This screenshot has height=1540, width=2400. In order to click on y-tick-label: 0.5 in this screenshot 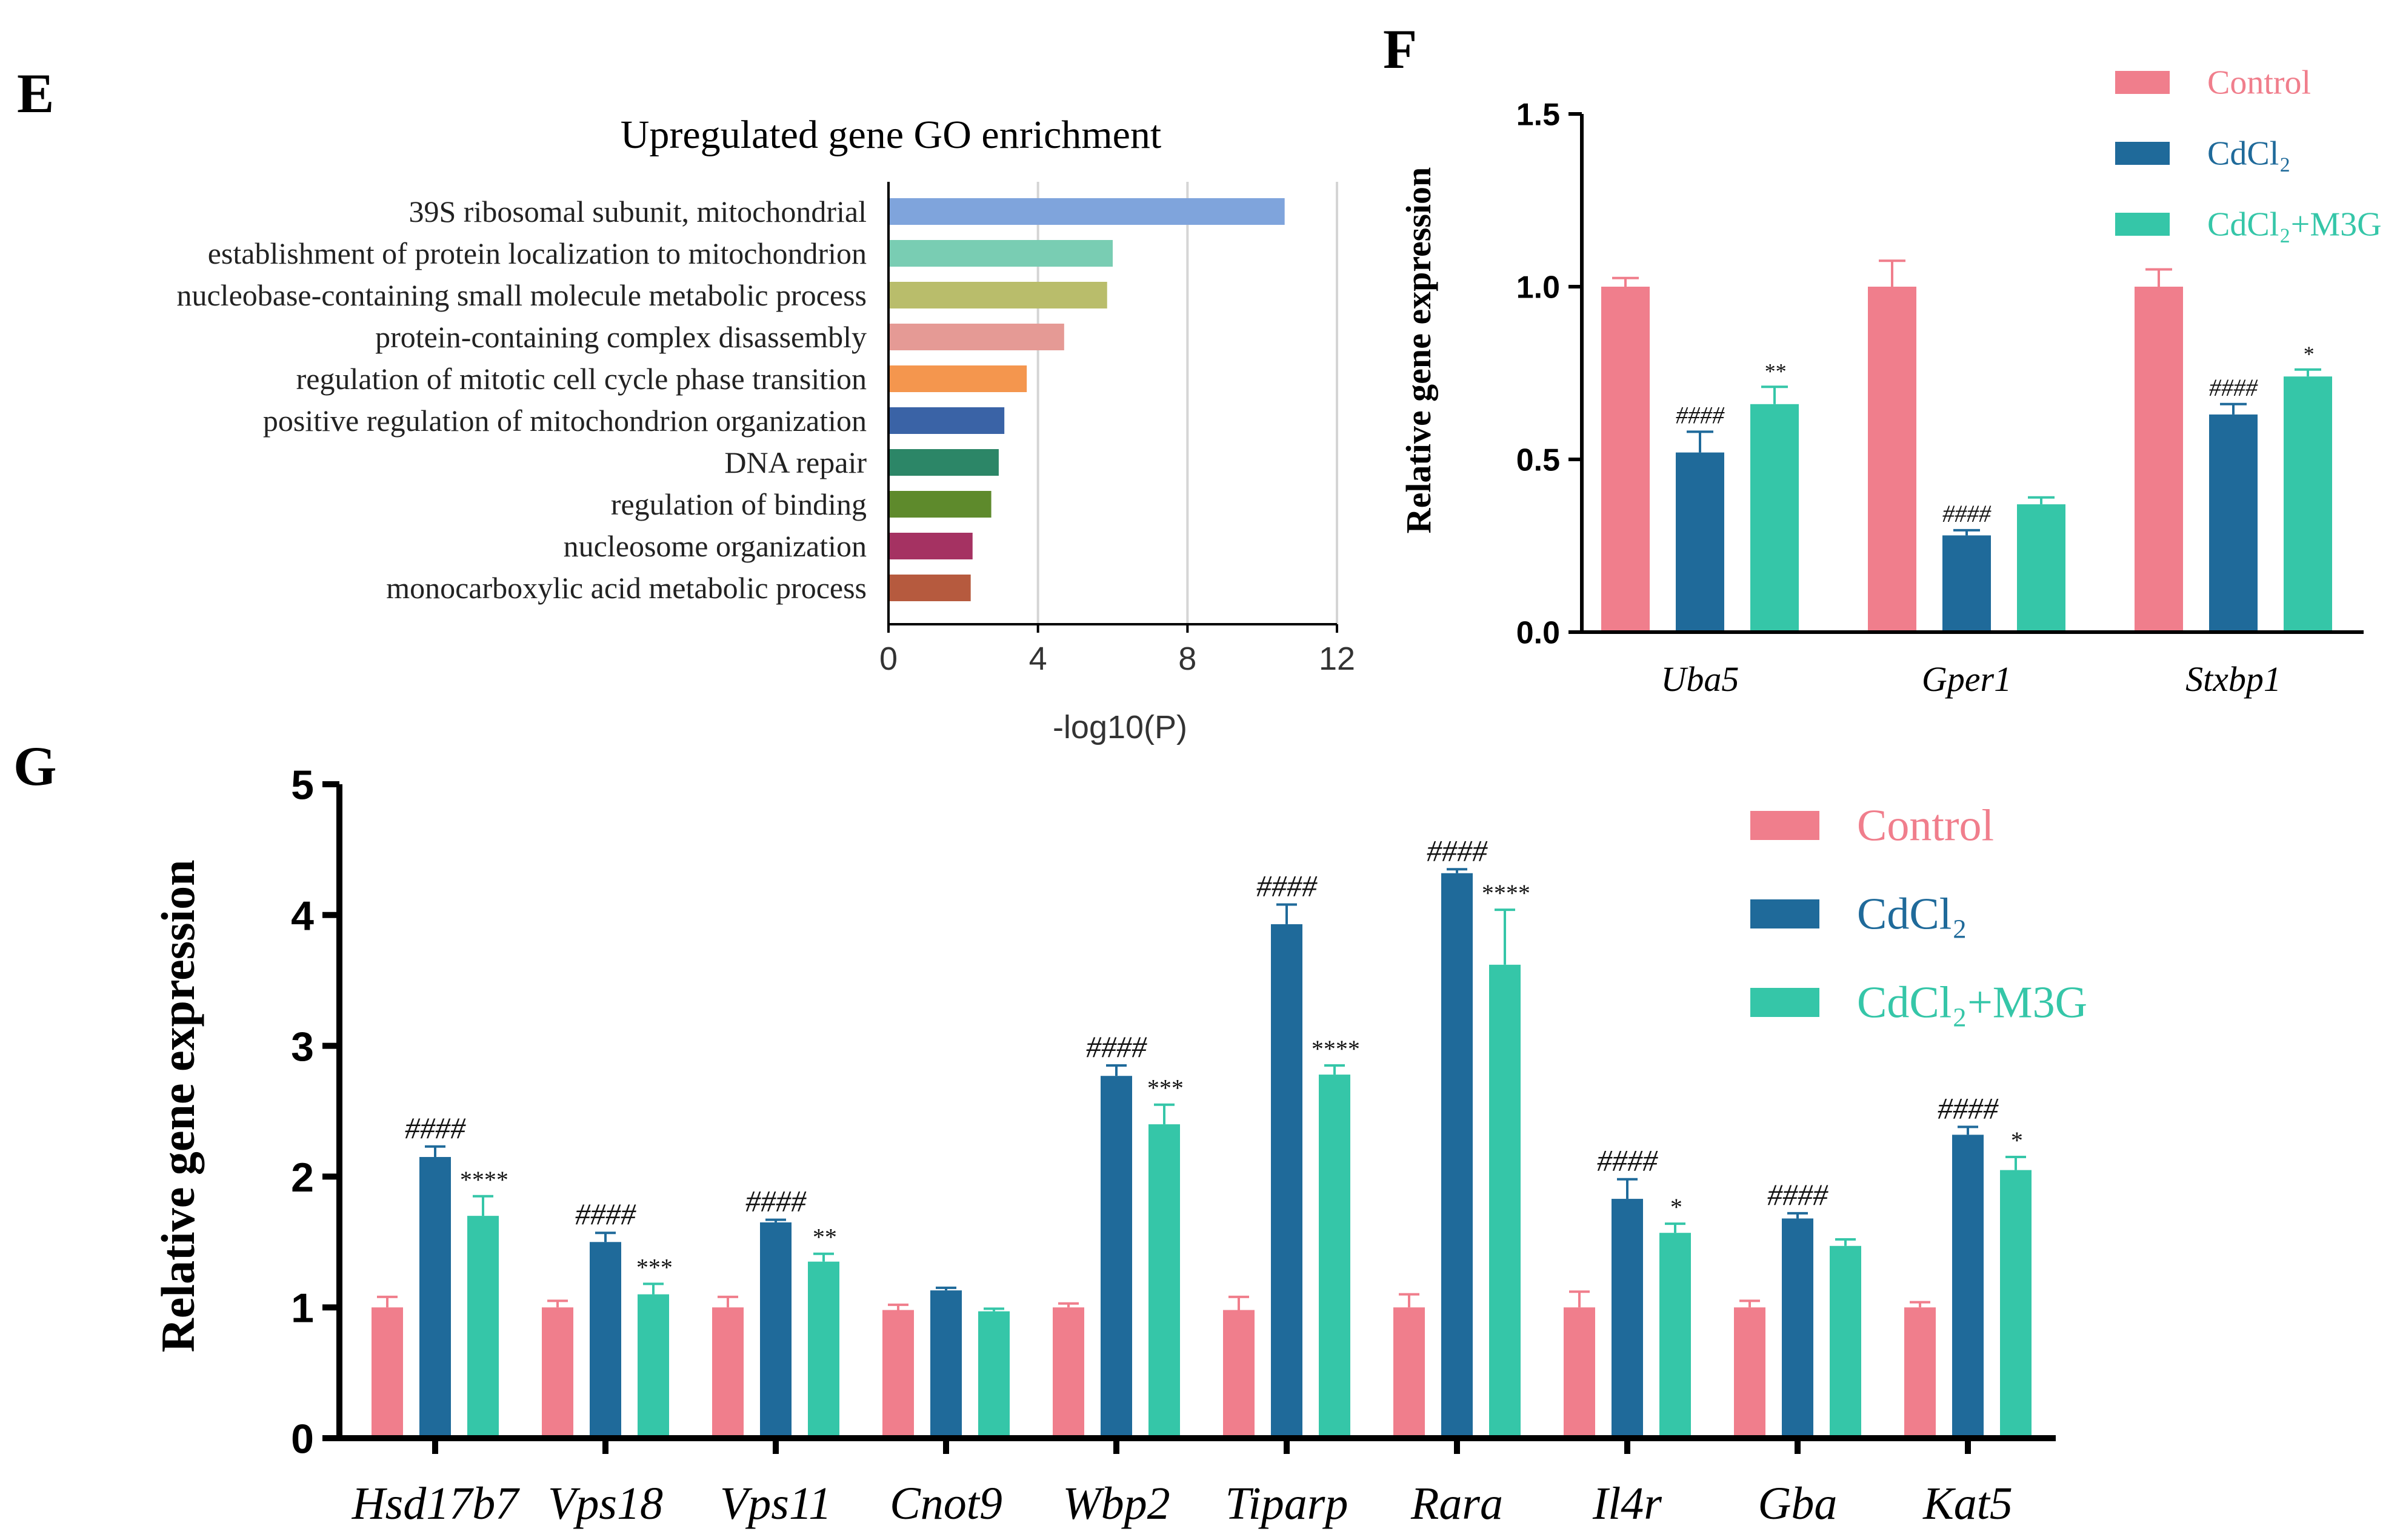, I will do `click(1538, 460)`.